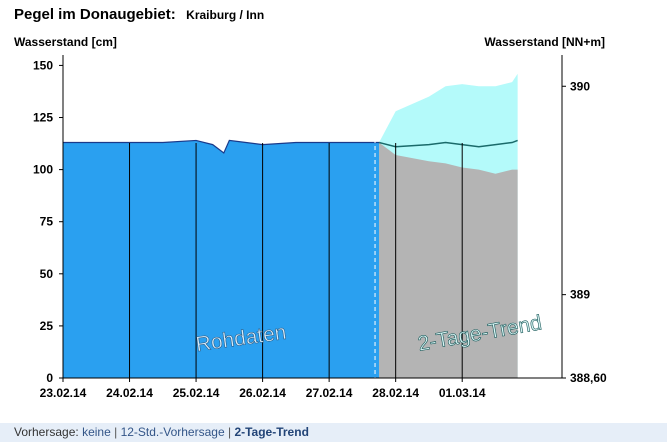 The height and width of the screenshot is (442, 667). What do you see at coordinates (196, 393) in the screenshot?
I see `x-tick-label: 25.02.14` at bounding box center [196, 393].